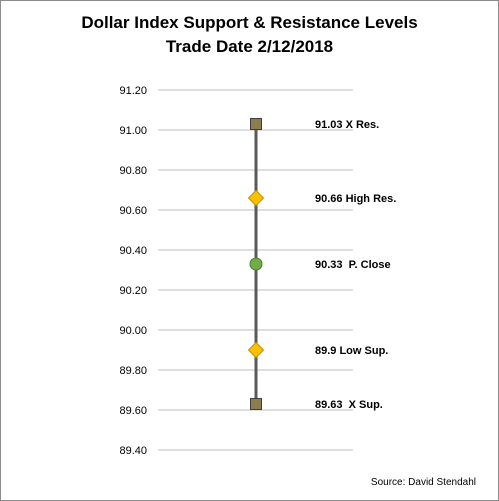 The width and height of the screenshot is (499, 501). Describe the element at coordinates (133, 211) in the screenshot. I see `y-tick-label: 90.60` at that location.